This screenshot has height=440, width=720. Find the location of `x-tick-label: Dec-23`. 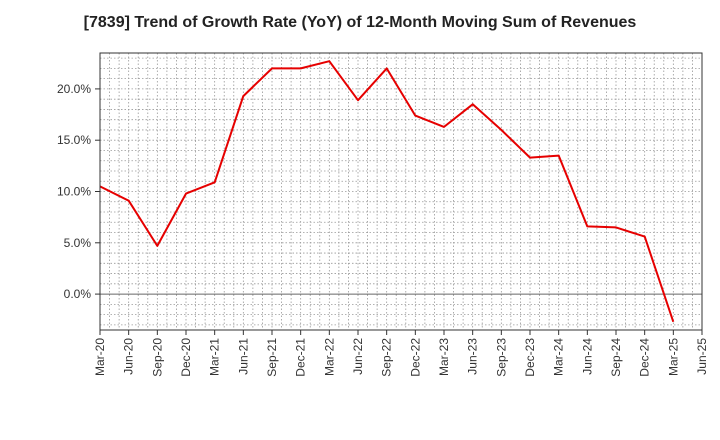

x-tick-label: Dec-23 is located at coordinates (530, 357).